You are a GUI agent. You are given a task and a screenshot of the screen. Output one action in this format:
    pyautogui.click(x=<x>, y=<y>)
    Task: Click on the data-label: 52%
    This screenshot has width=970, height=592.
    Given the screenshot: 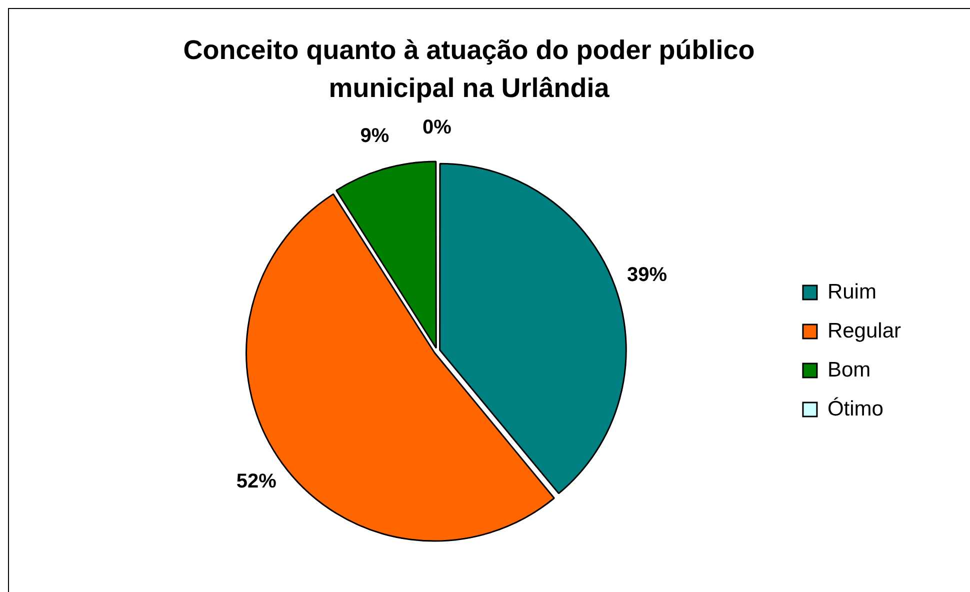 What is the action you would take?
    pyautogui.click(x=256, y=481)
    